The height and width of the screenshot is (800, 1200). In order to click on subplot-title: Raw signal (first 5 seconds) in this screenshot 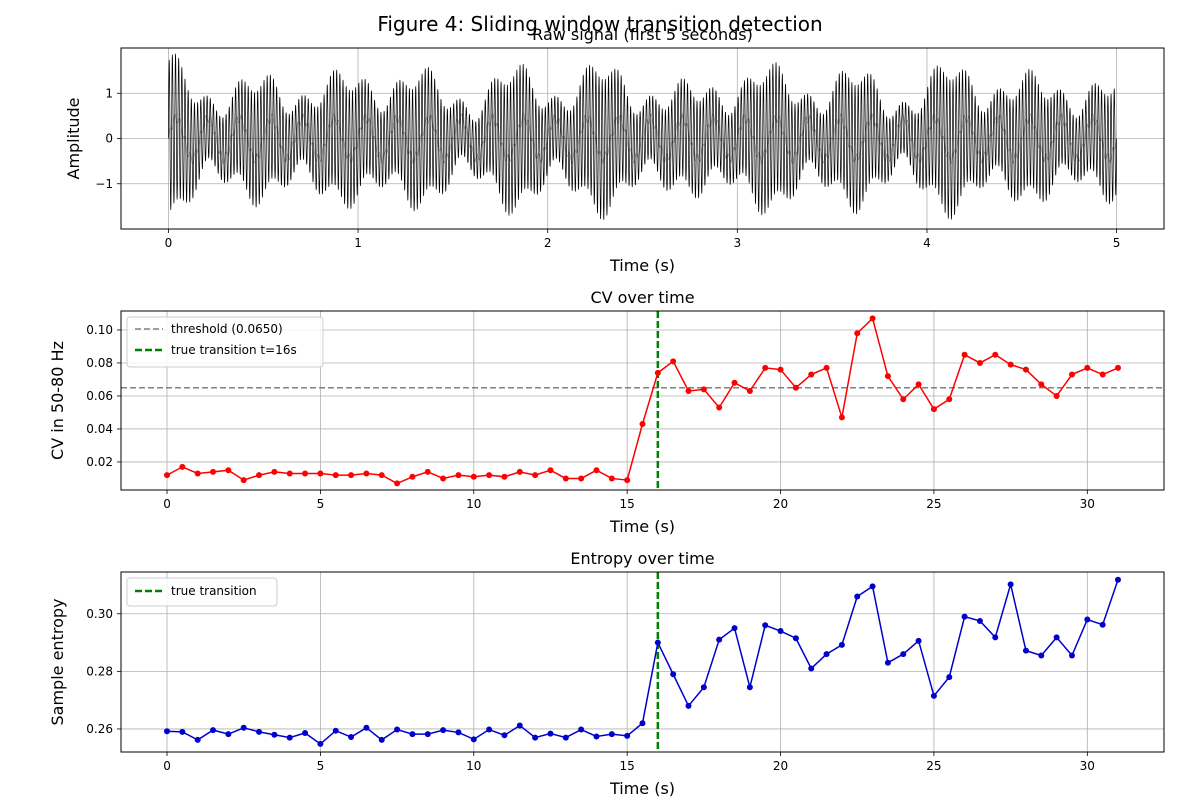, I will do `click(642, 34)`.